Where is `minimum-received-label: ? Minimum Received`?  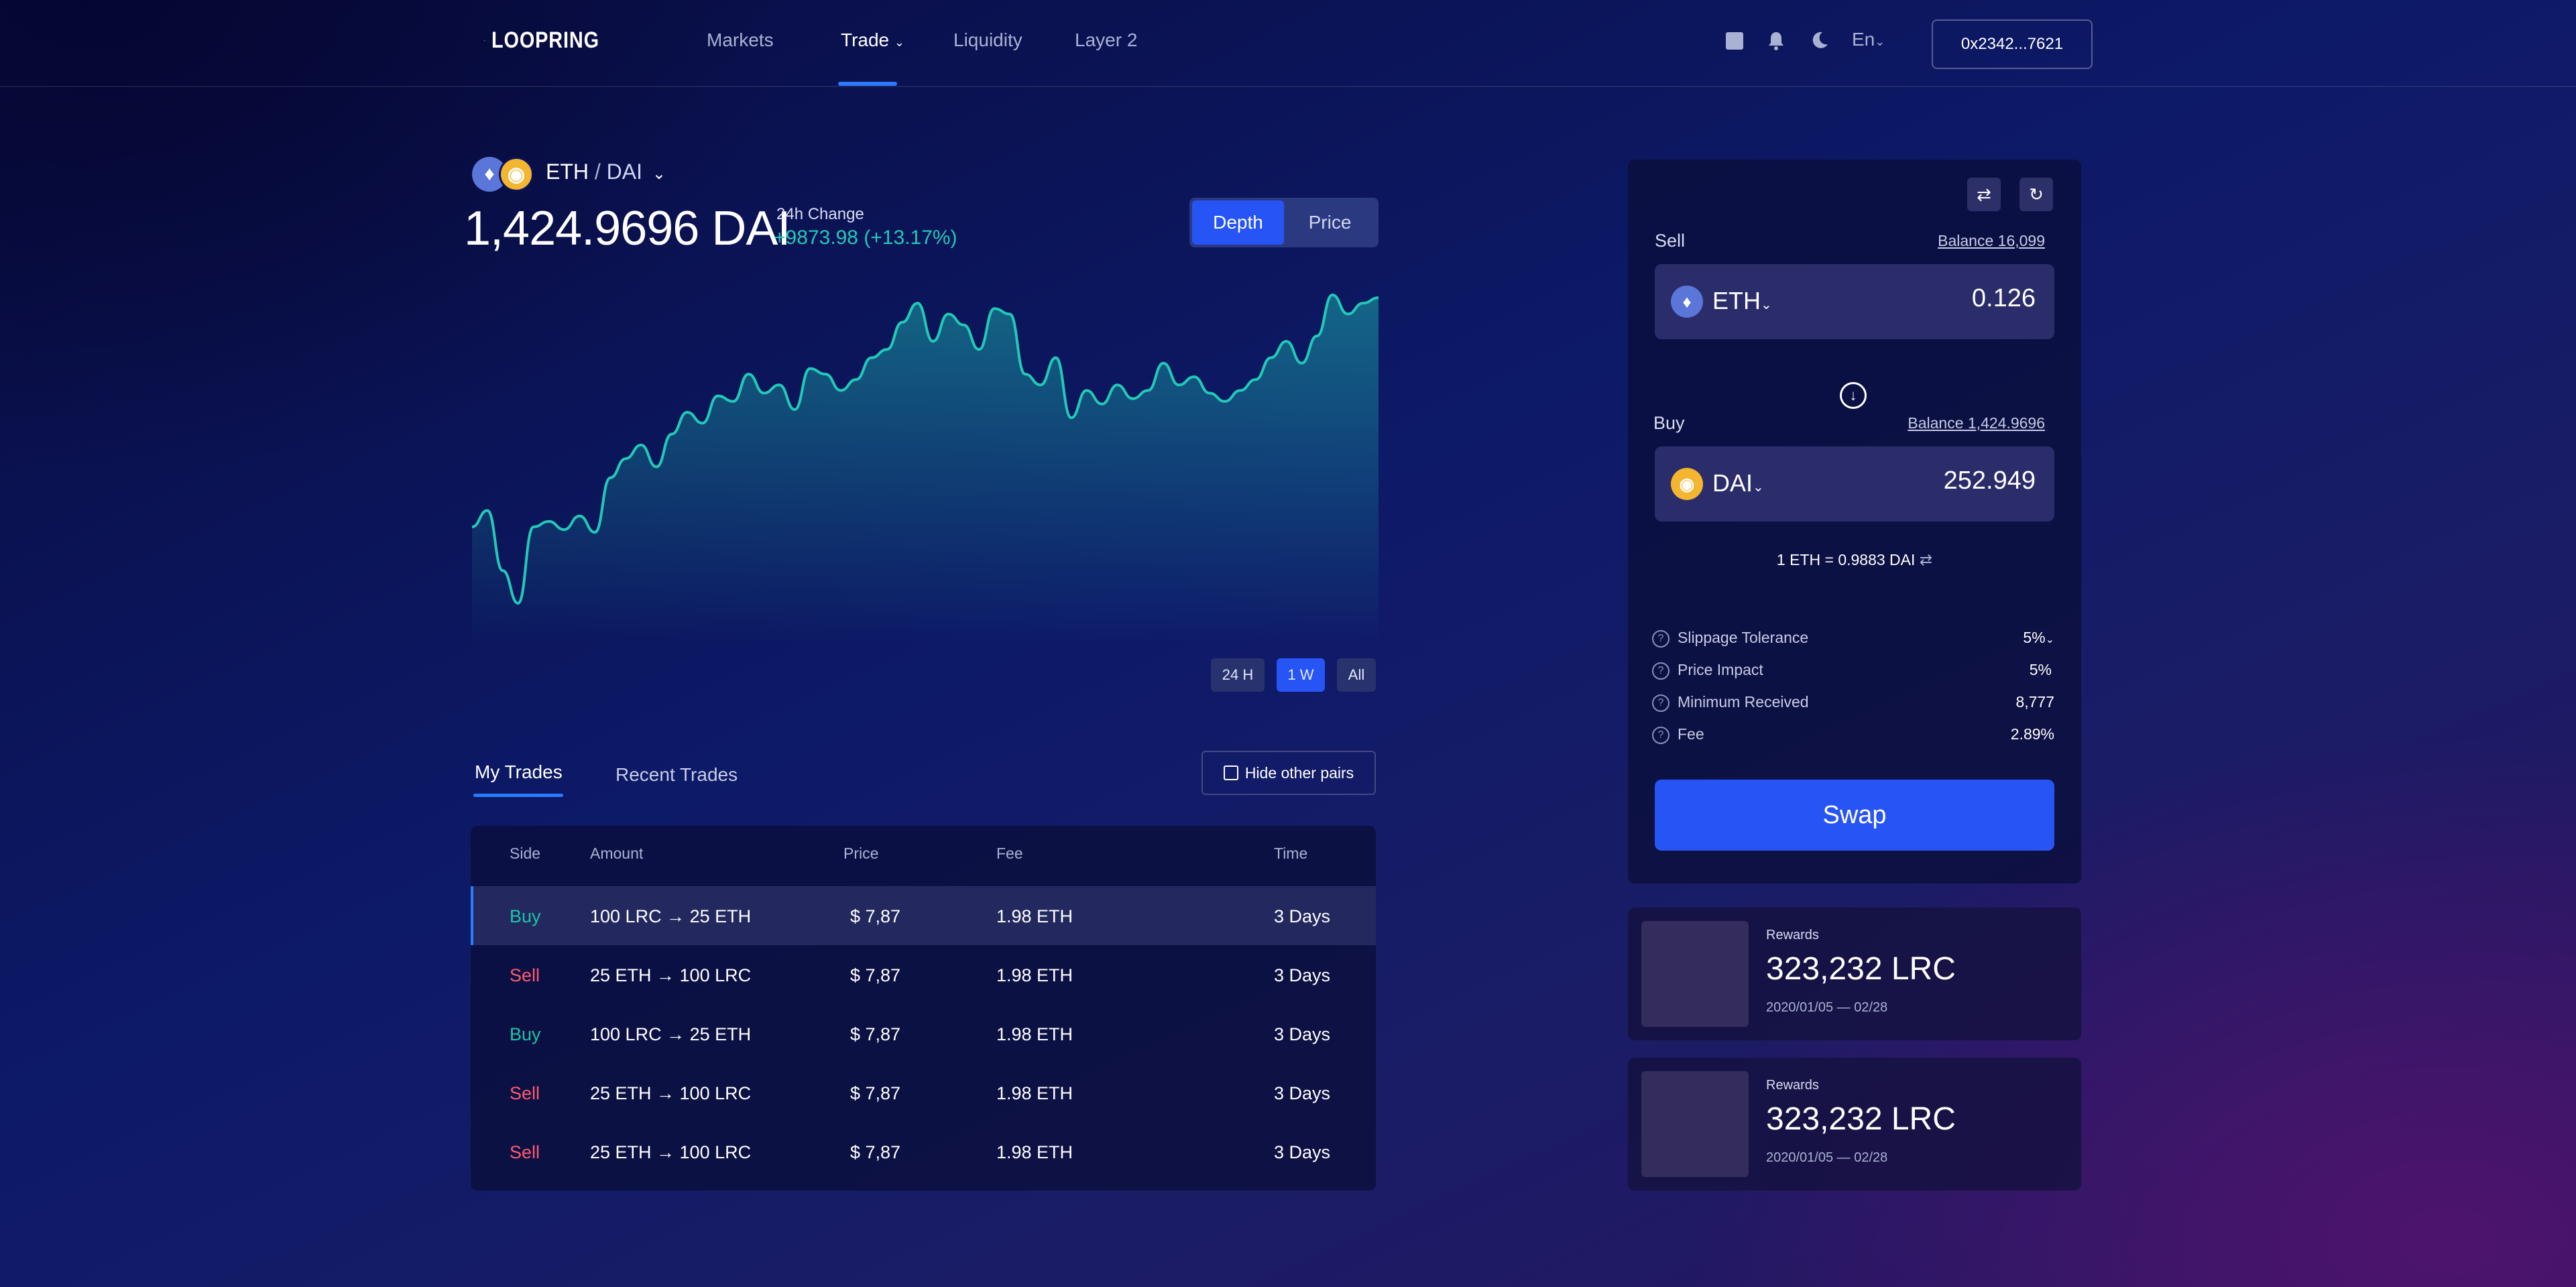 minimum-received-label: ? Minimum Received is located at coordinates (1730, 702).